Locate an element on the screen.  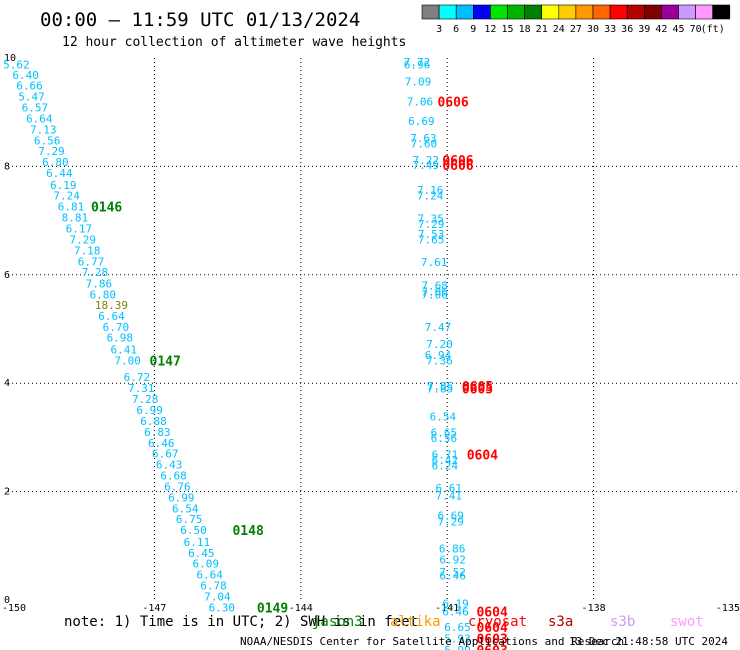
data-point-label: 7.00 is located at coordinates (127, 360).